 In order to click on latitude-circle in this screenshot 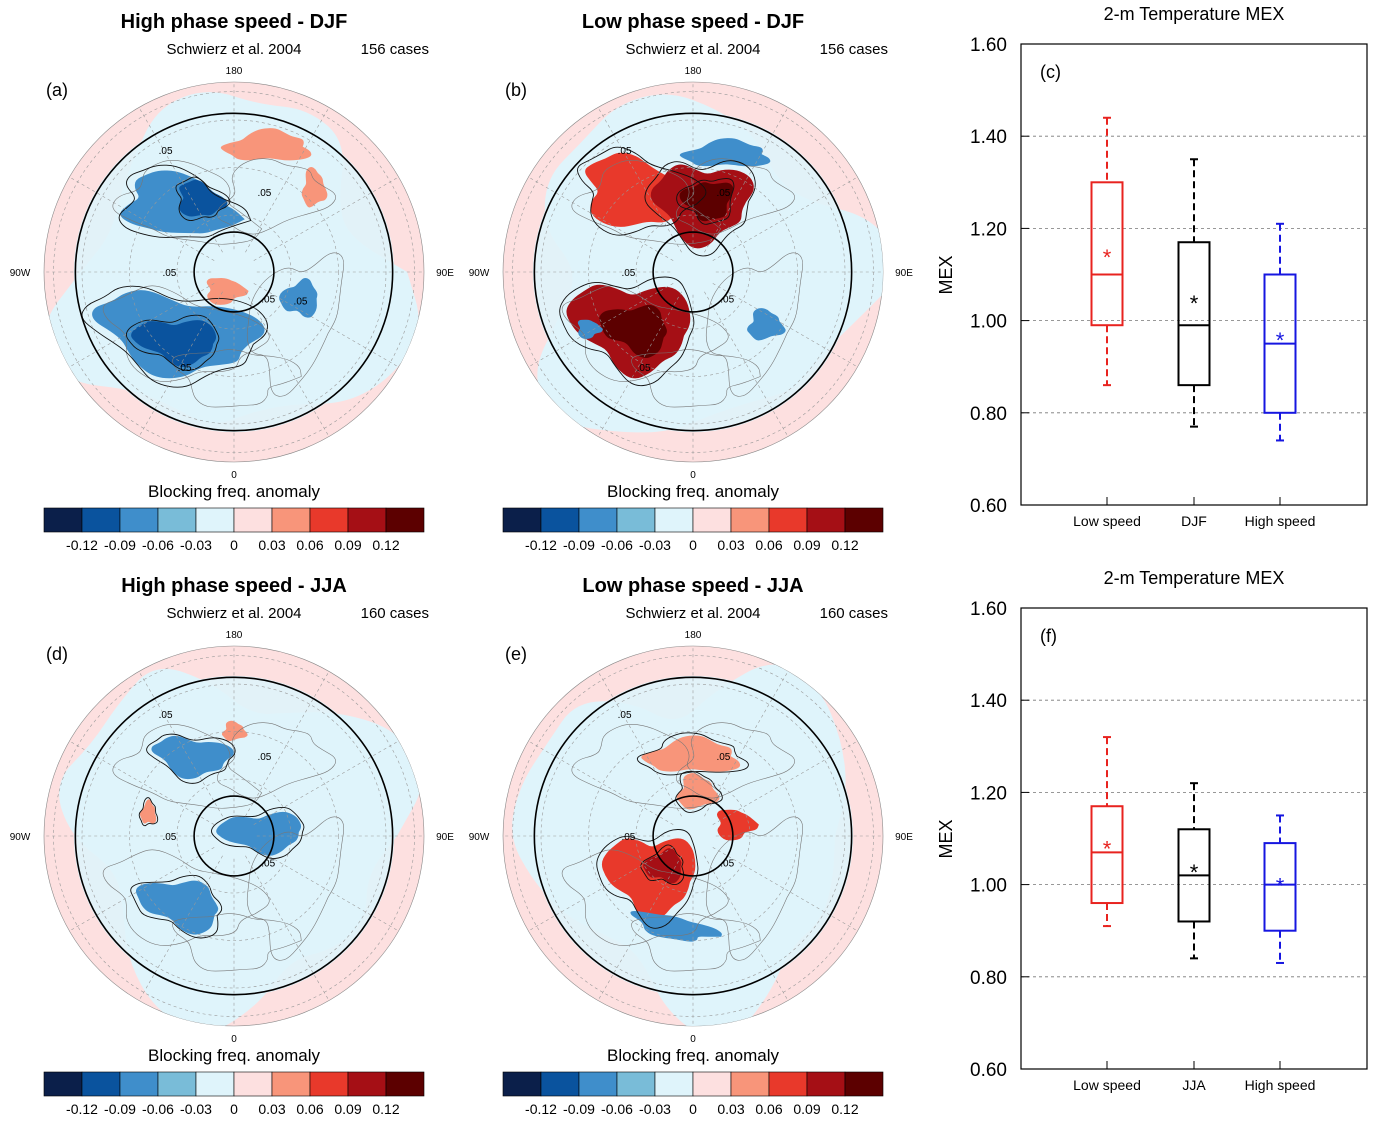, I will do `click(234, 836)`.